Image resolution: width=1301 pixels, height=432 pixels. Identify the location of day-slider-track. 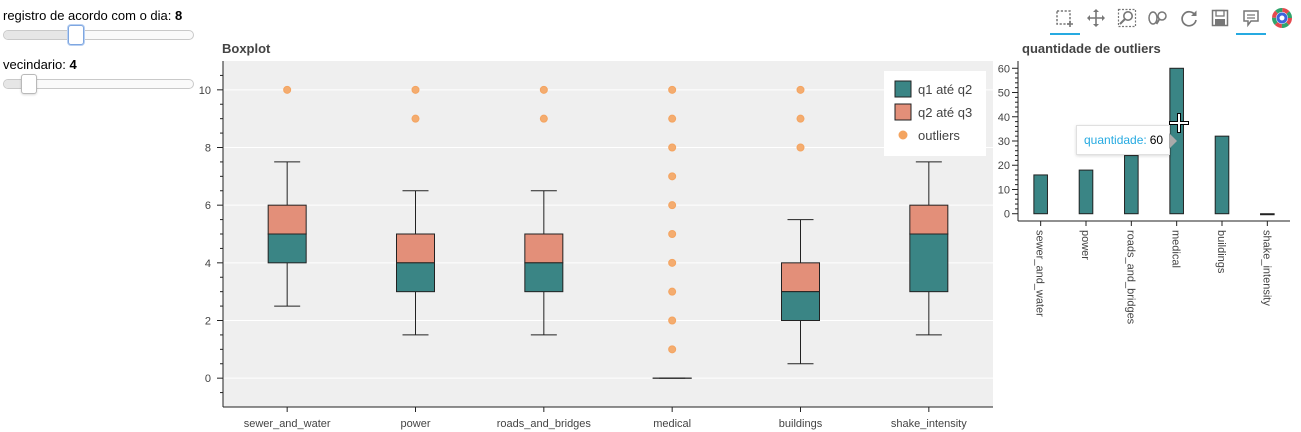
(98, 35).